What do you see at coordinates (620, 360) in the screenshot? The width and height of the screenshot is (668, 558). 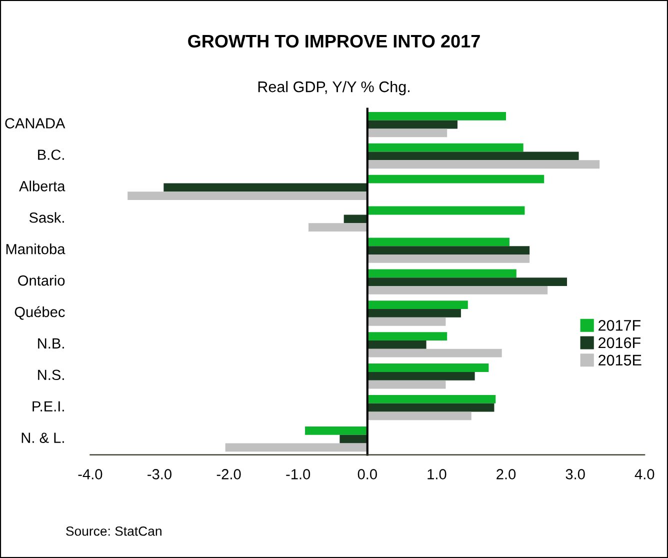 I see `legend-label: 2015E` at bounding box center [620, 360].